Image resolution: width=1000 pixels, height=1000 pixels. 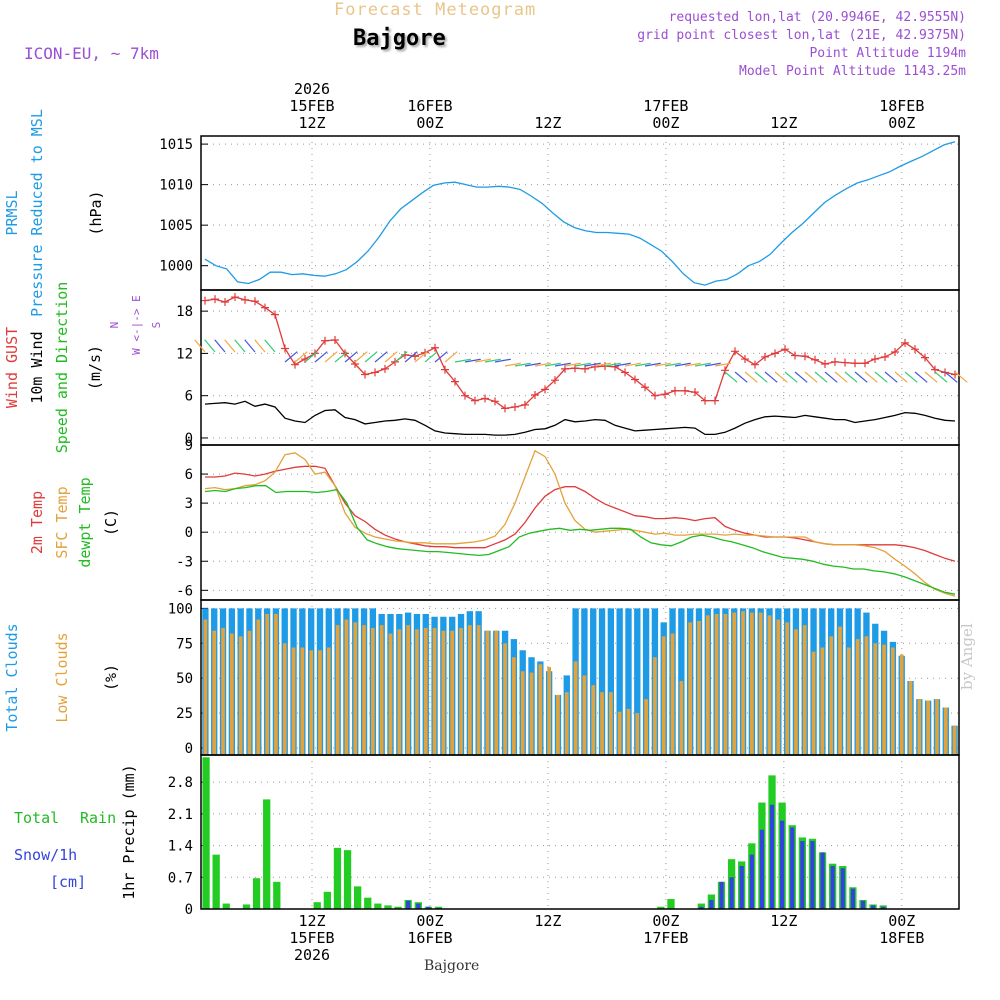 What do you see at coordinates (429, 938) in the screenshot?
I see `bottom-time-label: 16FEB` at bounding box center [429, 938].